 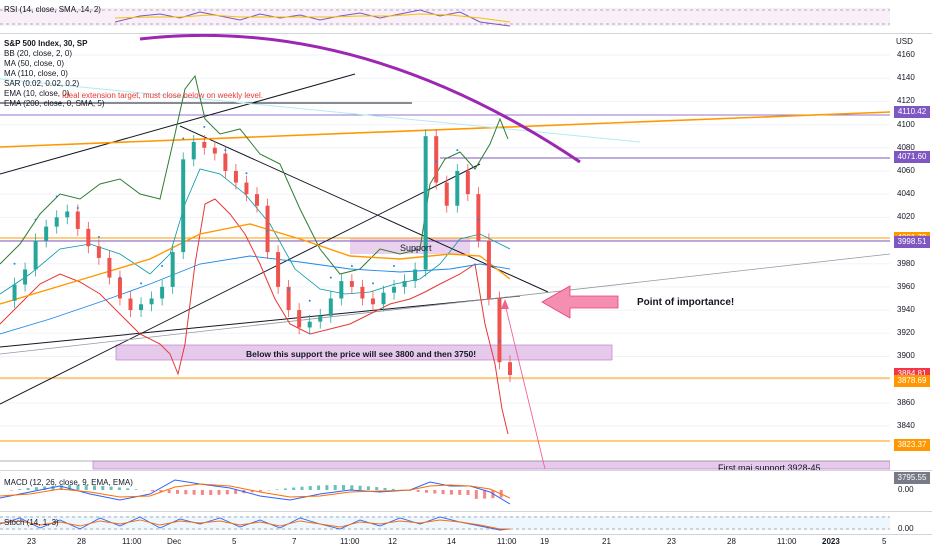 I want to click on rsi-pane, so click(x=445, y=17).